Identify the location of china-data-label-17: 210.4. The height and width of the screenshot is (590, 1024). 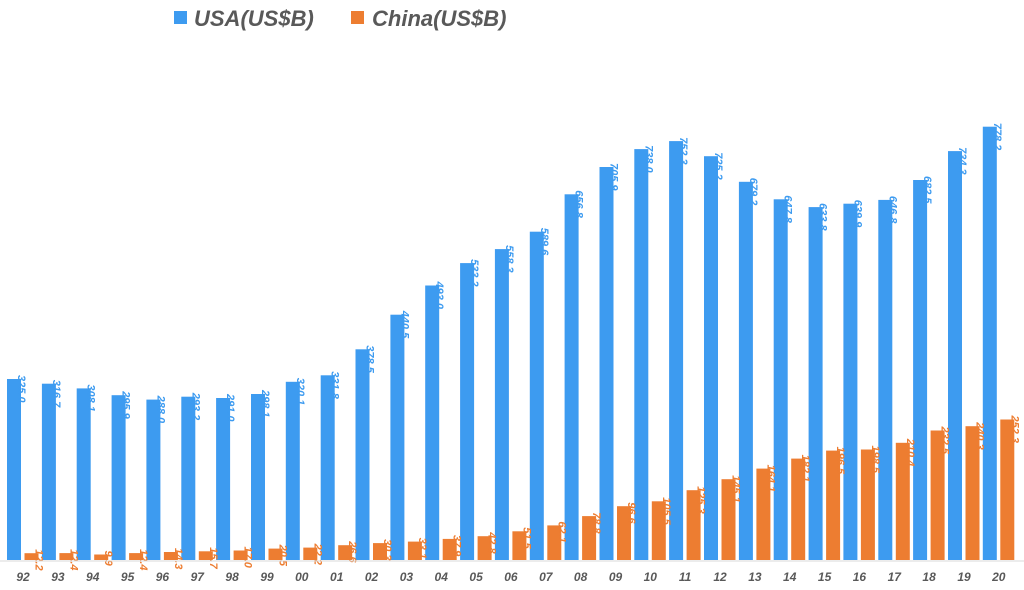
(910, 452).